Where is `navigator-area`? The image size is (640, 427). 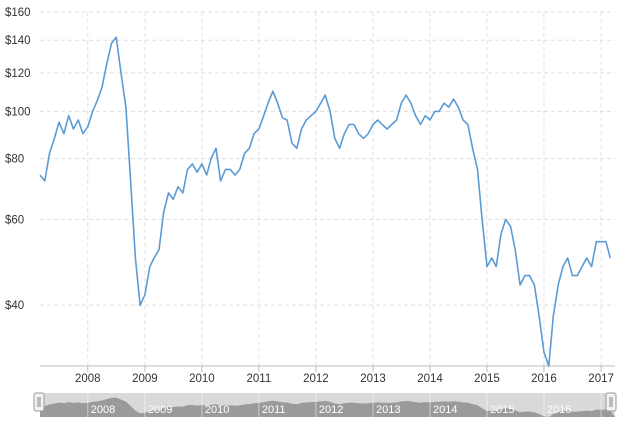 navigator-area is located at coordinates (327, 407).